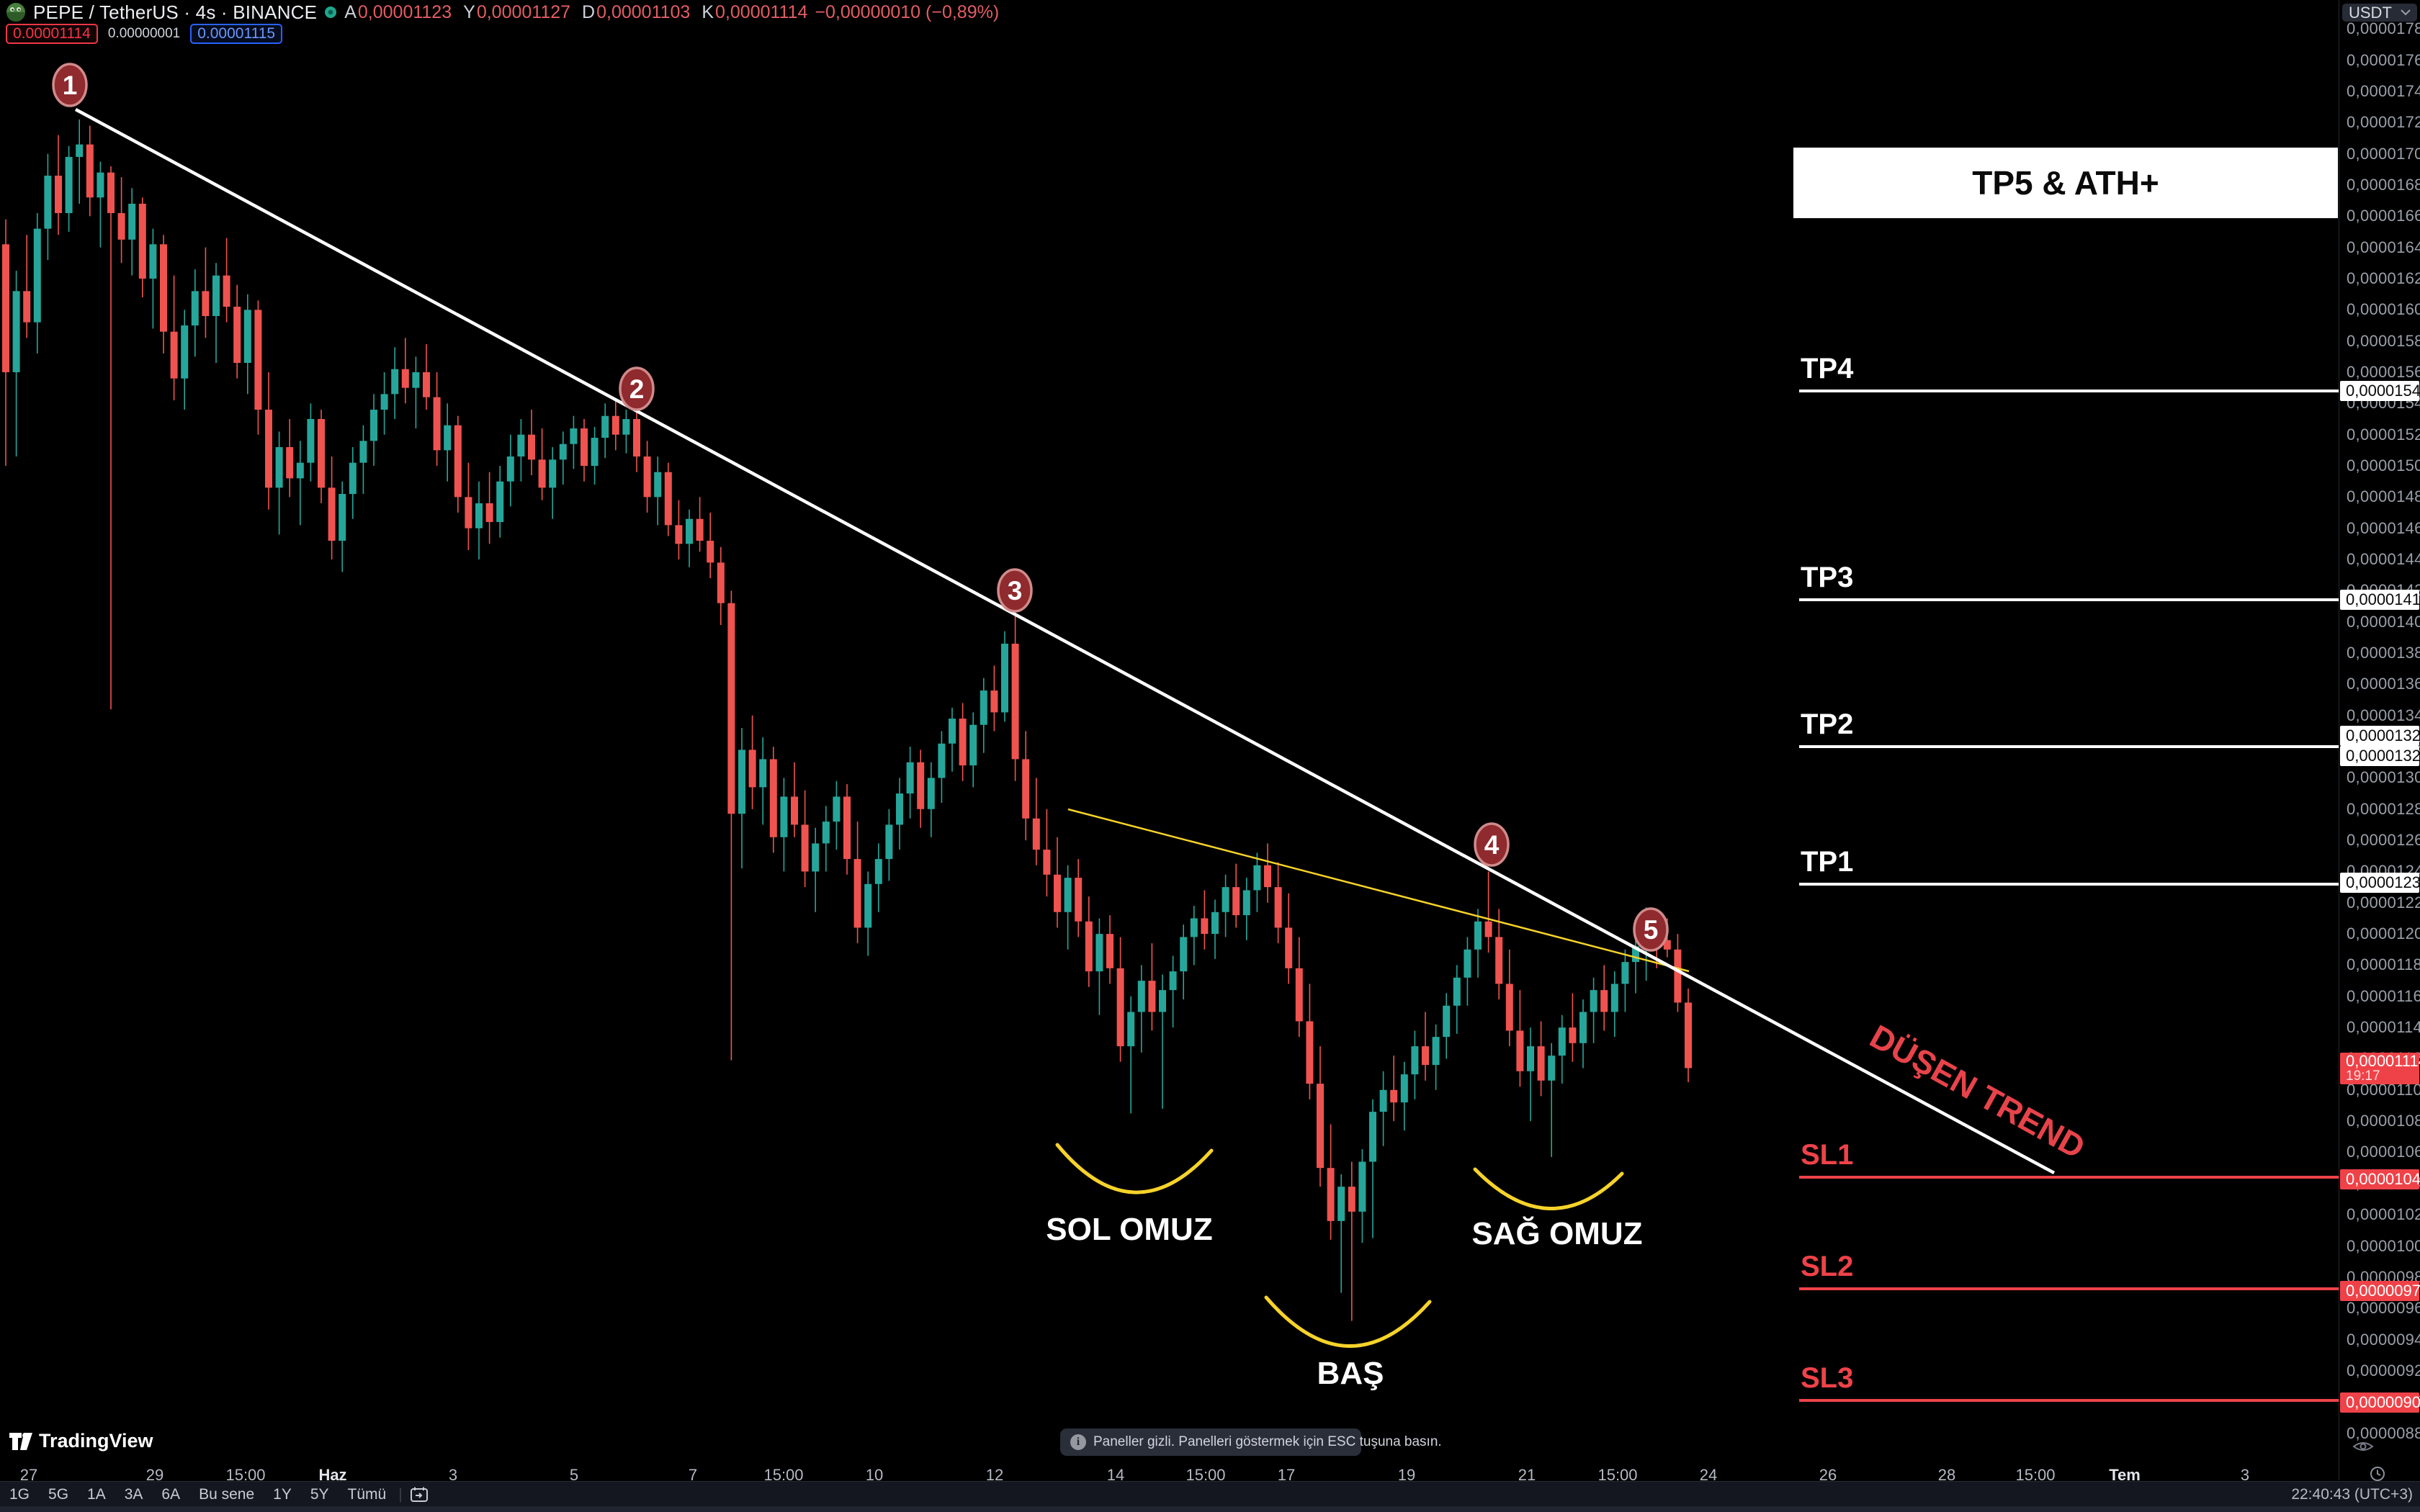 The width and height of the screenshot is (2420, 1512). What do you see at coordinates (96, 1494) in the screenshot?
I see `range-button-1a: 1A` at bounding box center [96, 1494].